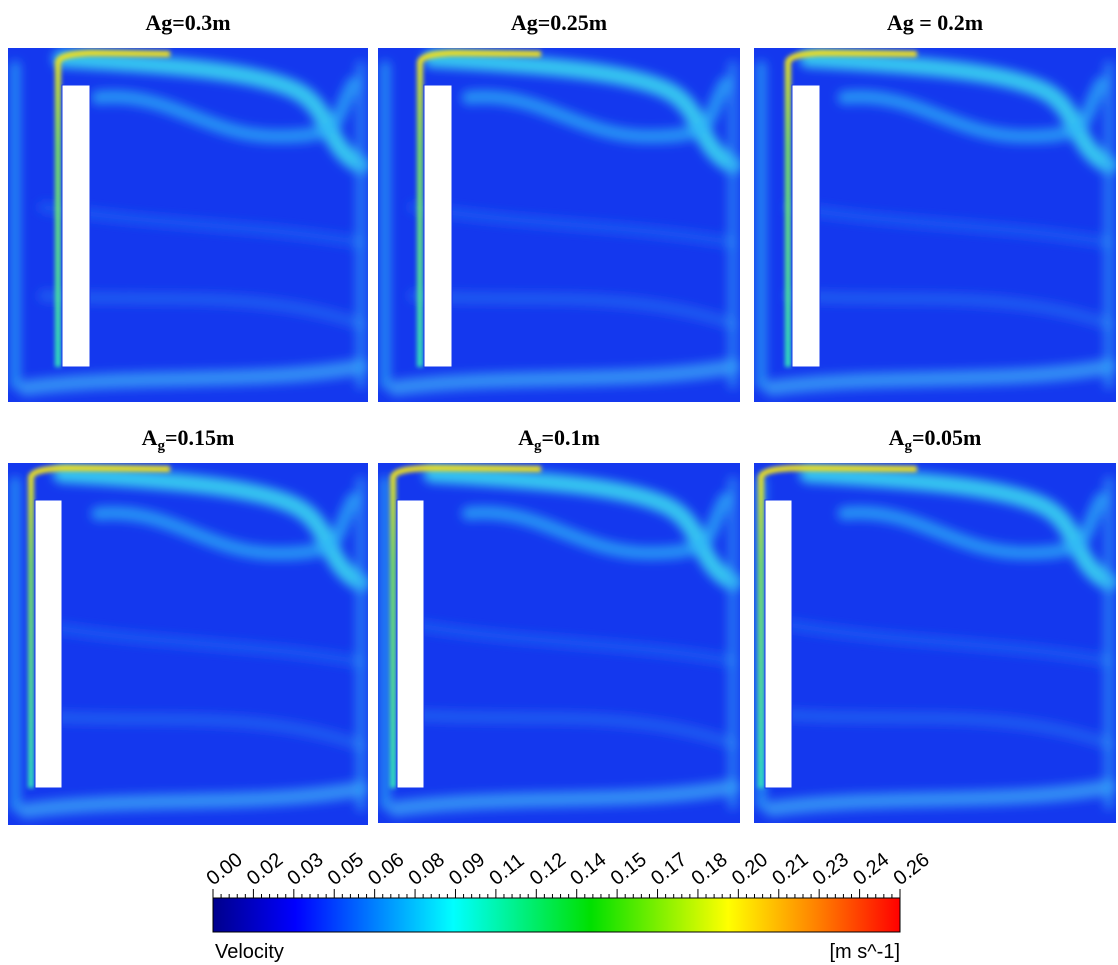  I want to click on colorbar-tick-label: 0.03, so click(305, 869).